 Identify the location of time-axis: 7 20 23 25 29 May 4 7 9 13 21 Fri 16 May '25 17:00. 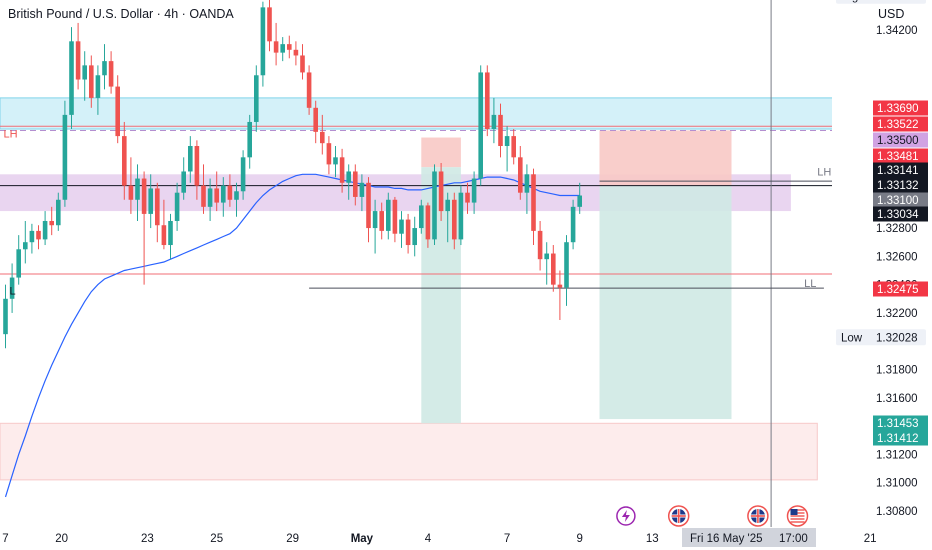
(466, 538).